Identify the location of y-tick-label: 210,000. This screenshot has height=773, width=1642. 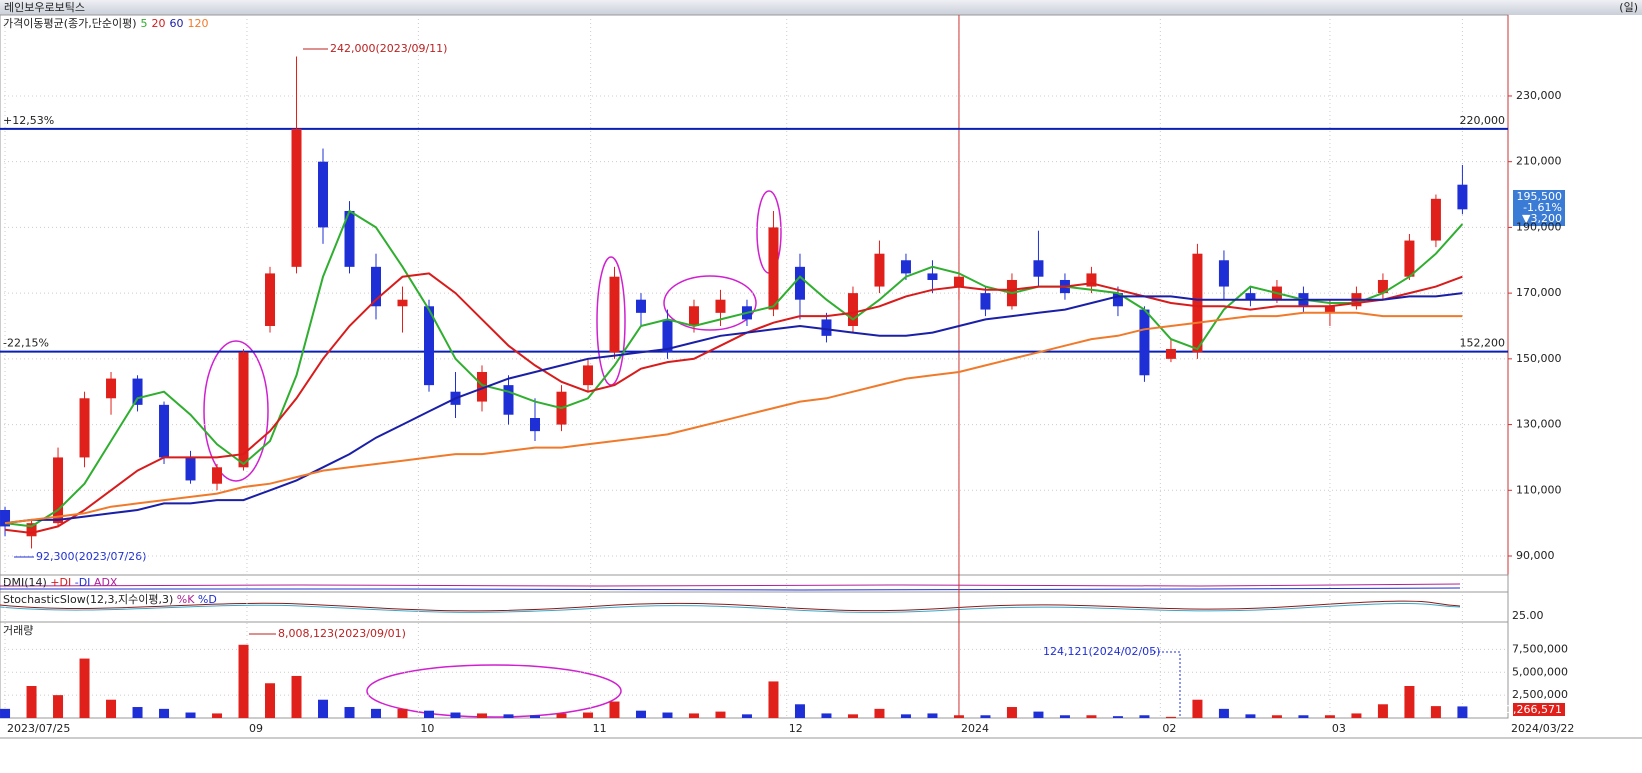
(1539, 161).